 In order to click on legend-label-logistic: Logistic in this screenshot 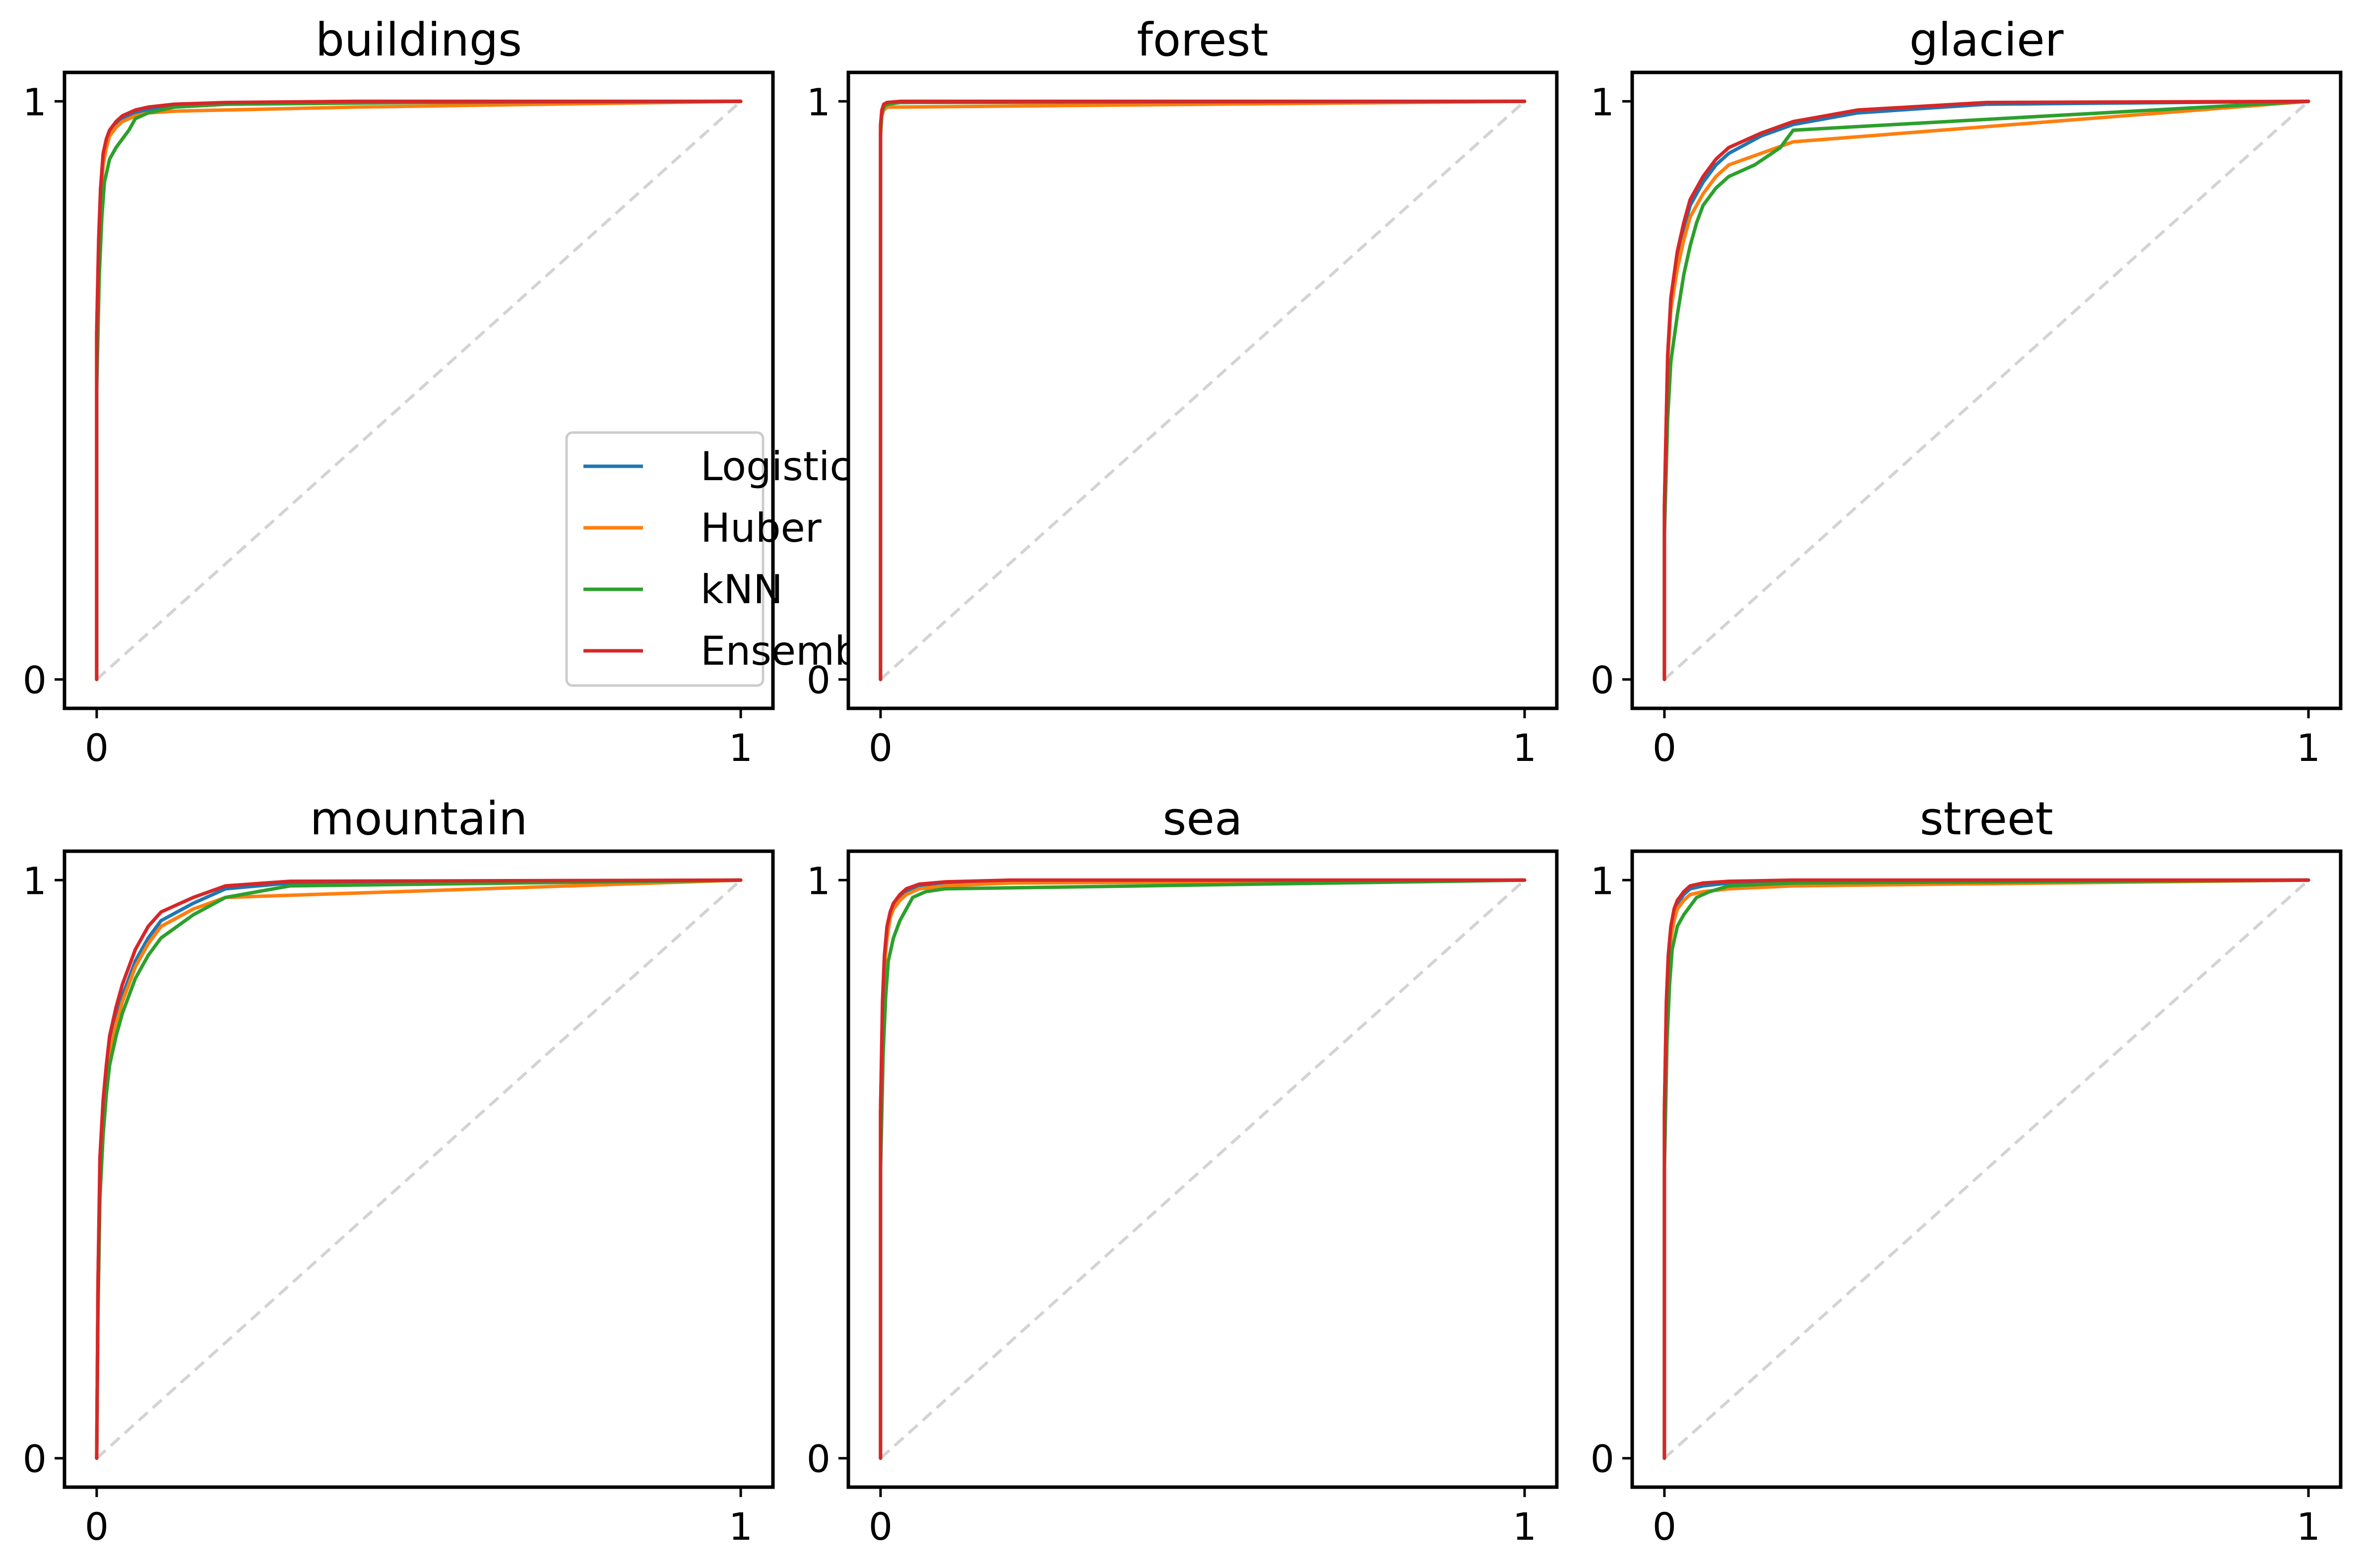, I will do `click(776, 466)`.